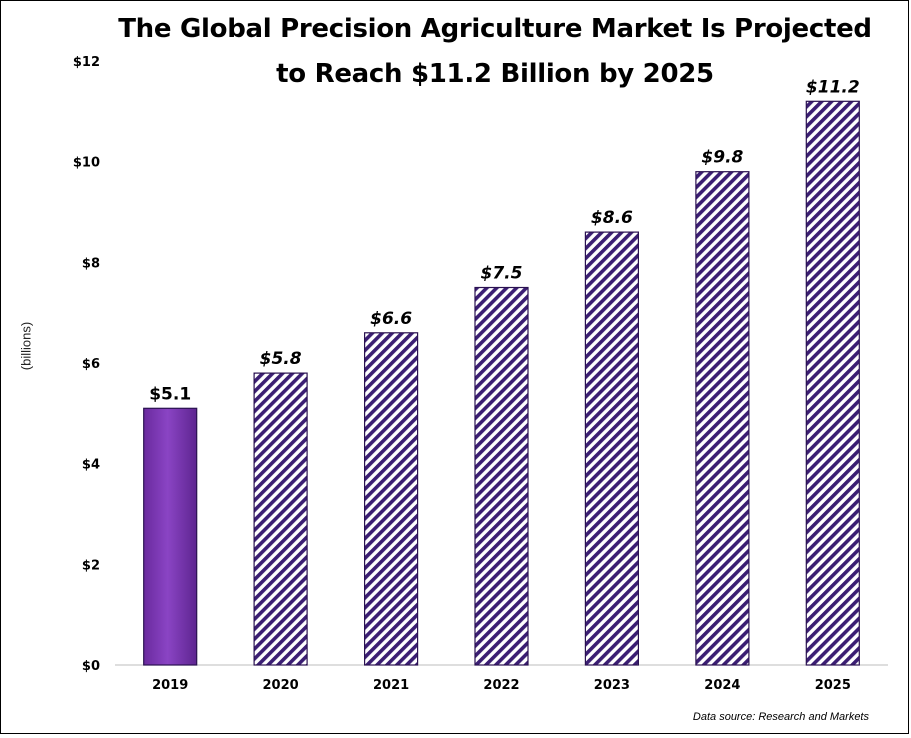 The image size is (911, 738). What do you see at coordinates (722, 418) in the screenshot?
I see `bar-2024` at bounding box center [722, 418].